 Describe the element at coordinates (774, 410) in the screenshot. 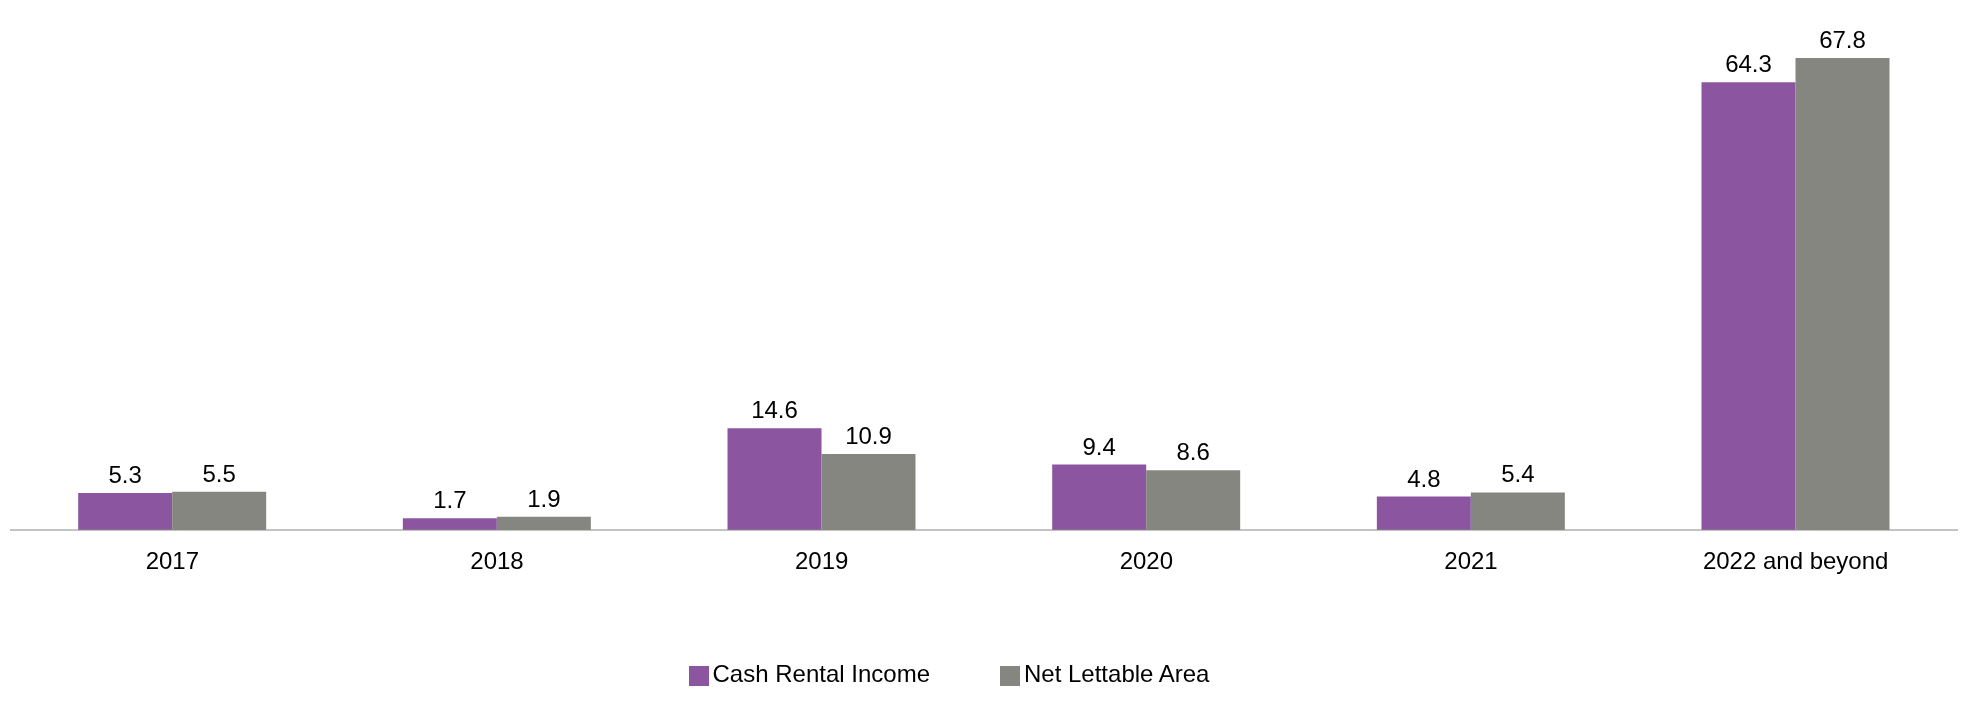

I see `data-label: 14.6` at that location.